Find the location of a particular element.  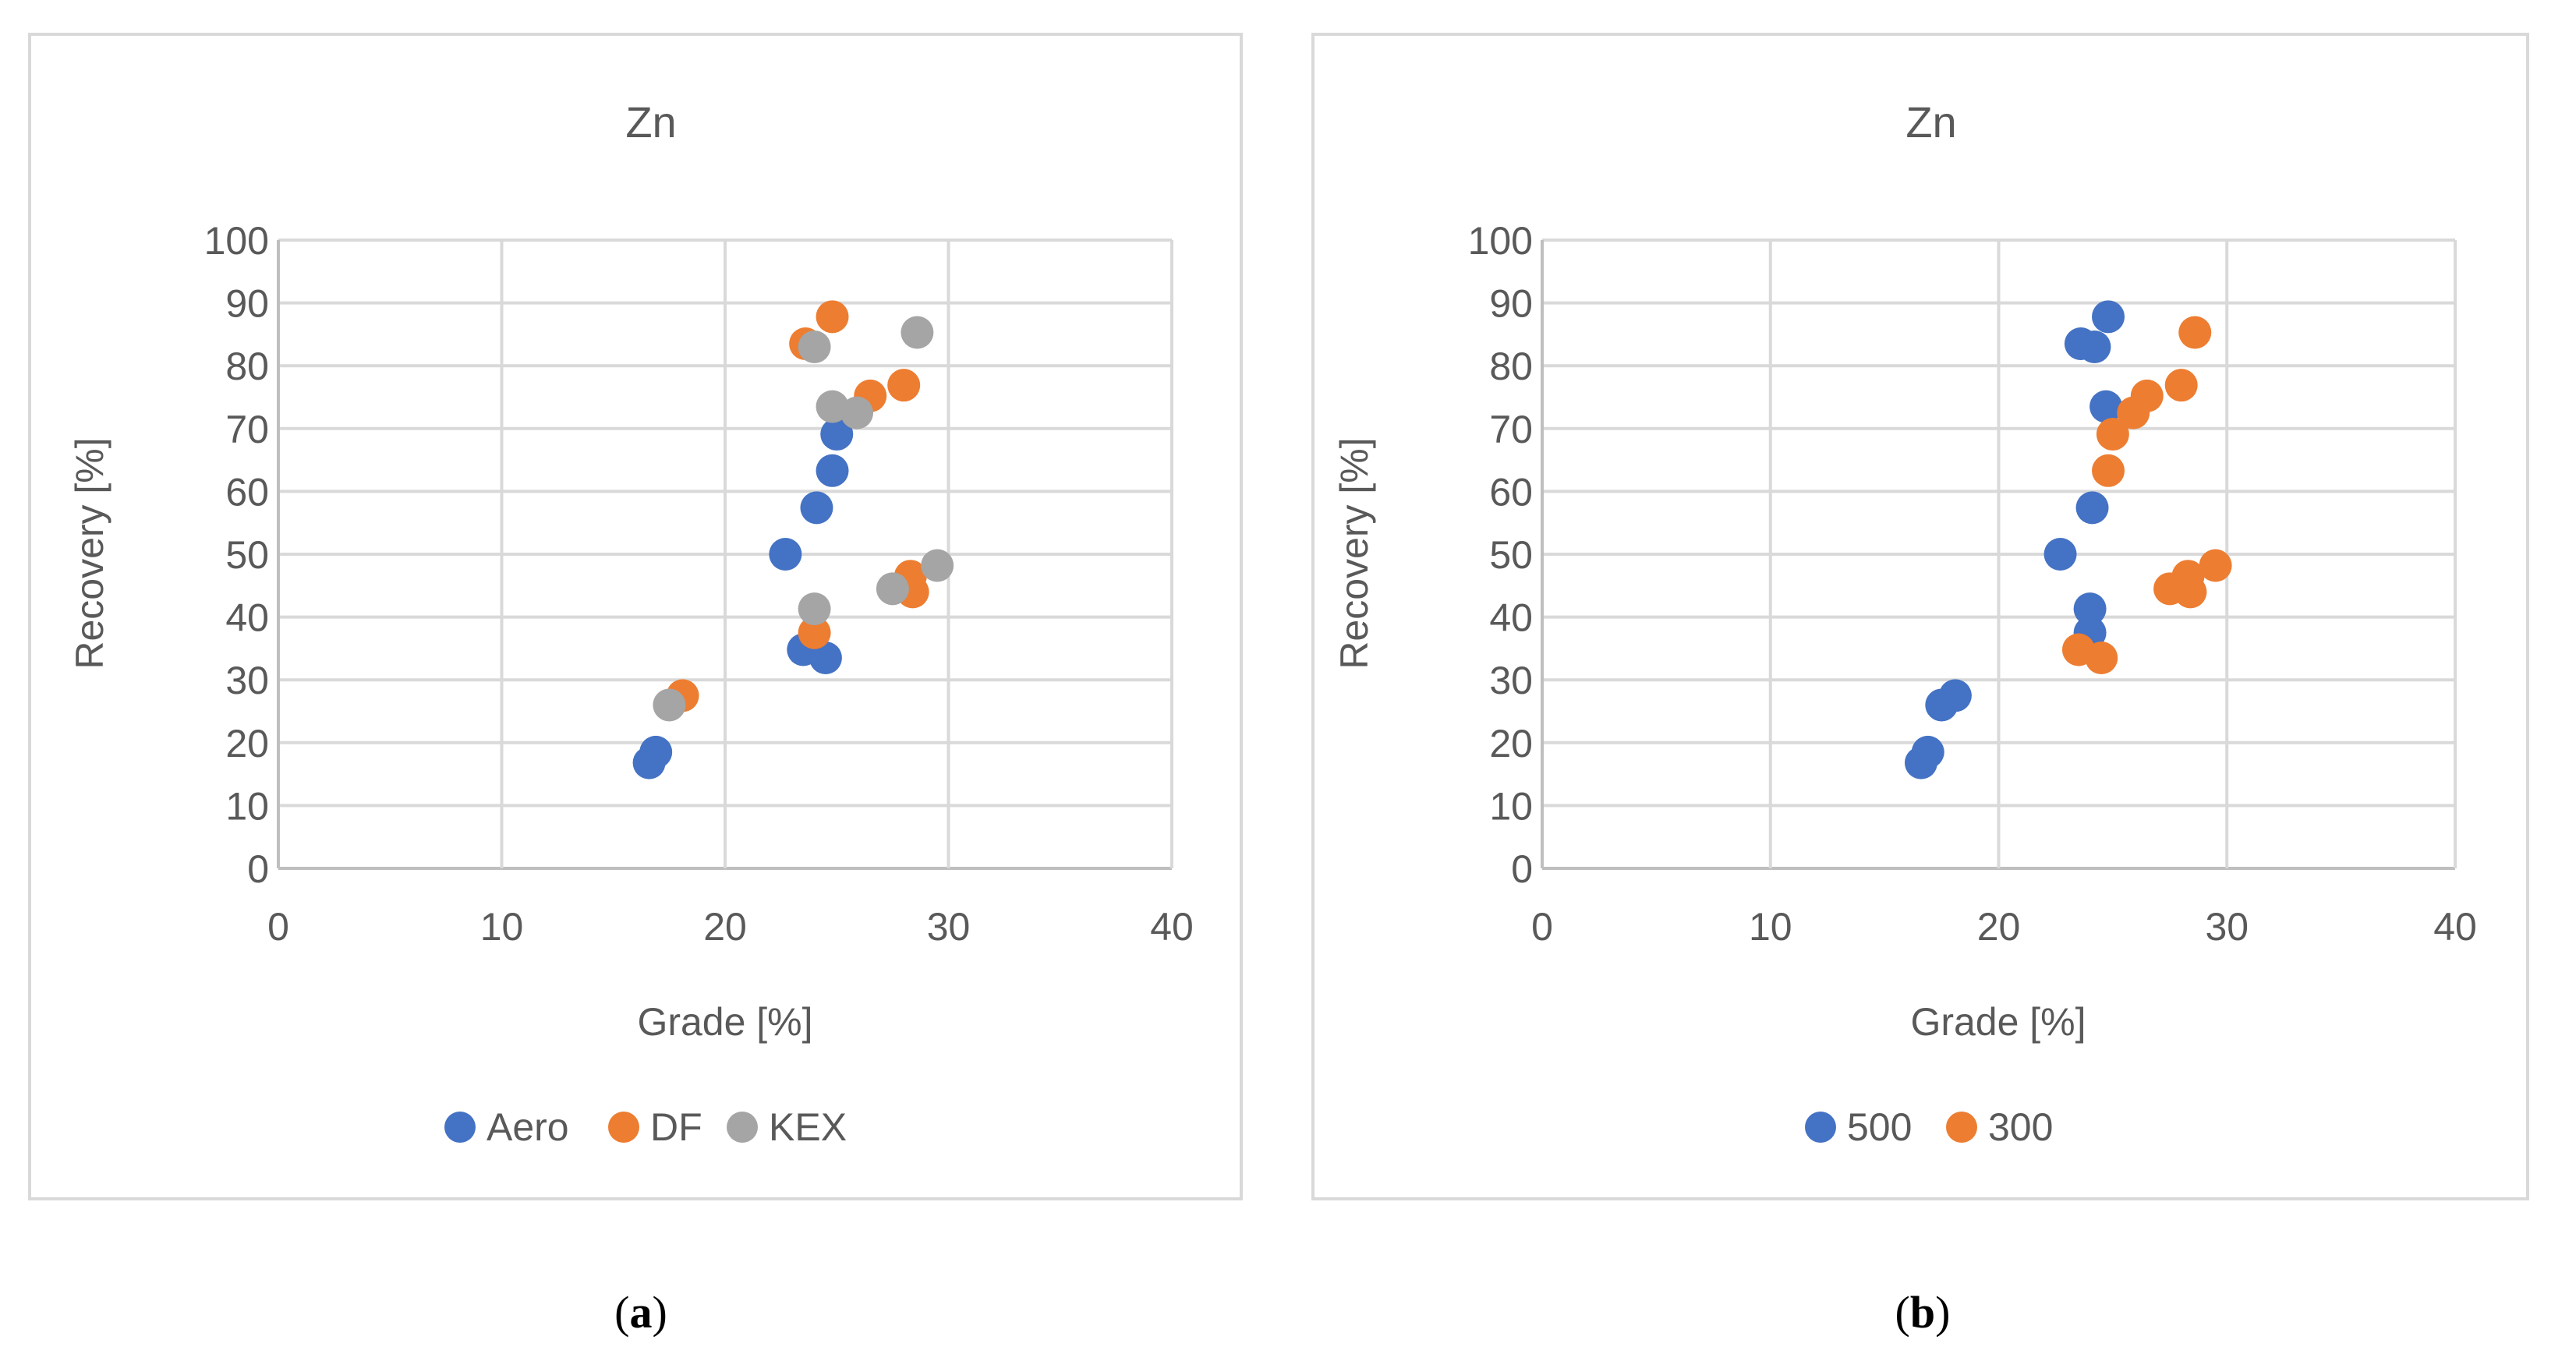

legend-label-300: 300 is located at coordinates (2020, 1127).